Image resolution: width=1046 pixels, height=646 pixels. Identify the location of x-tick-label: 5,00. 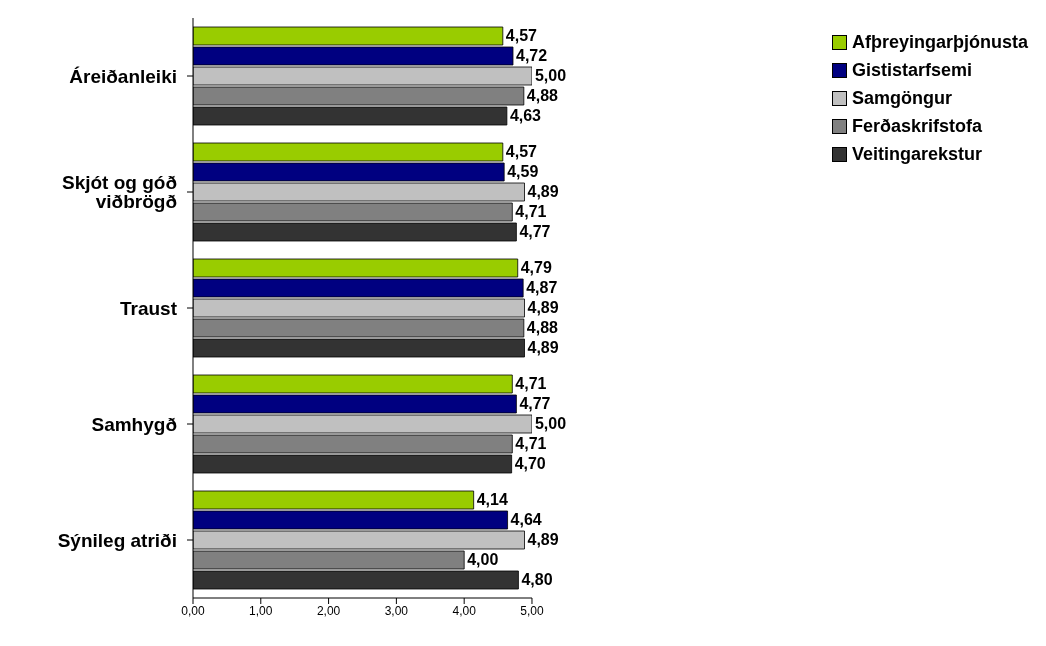
(532, 610).